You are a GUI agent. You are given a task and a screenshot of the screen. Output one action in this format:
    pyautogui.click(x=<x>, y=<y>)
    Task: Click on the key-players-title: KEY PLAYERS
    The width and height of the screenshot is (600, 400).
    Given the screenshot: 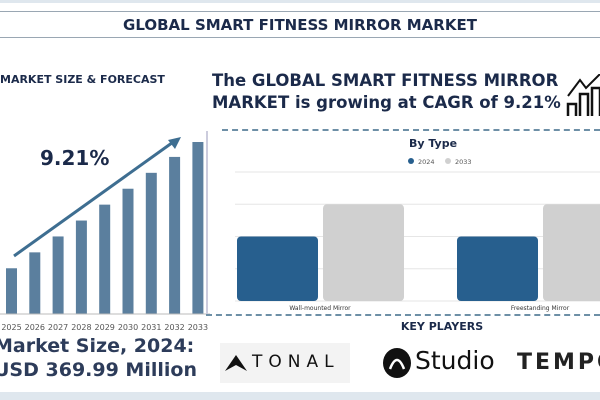 What is the action you would take?
    pyautogui.click(x=442, y=326)
    